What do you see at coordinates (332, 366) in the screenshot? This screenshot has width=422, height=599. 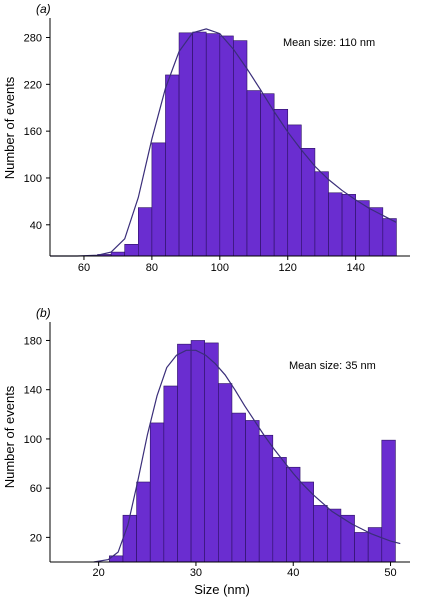 I see `annotation-b: Mean size: 35 nm` at bounding box center [332, 366].